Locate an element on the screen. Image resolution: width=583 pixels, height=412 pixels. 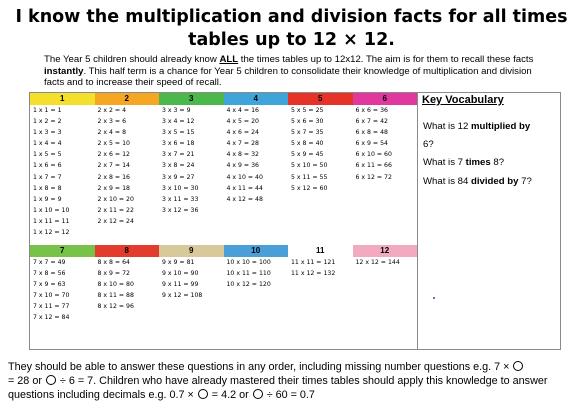
fact-line: 3 x 12 = 36 is located at coordinates (180, 210).